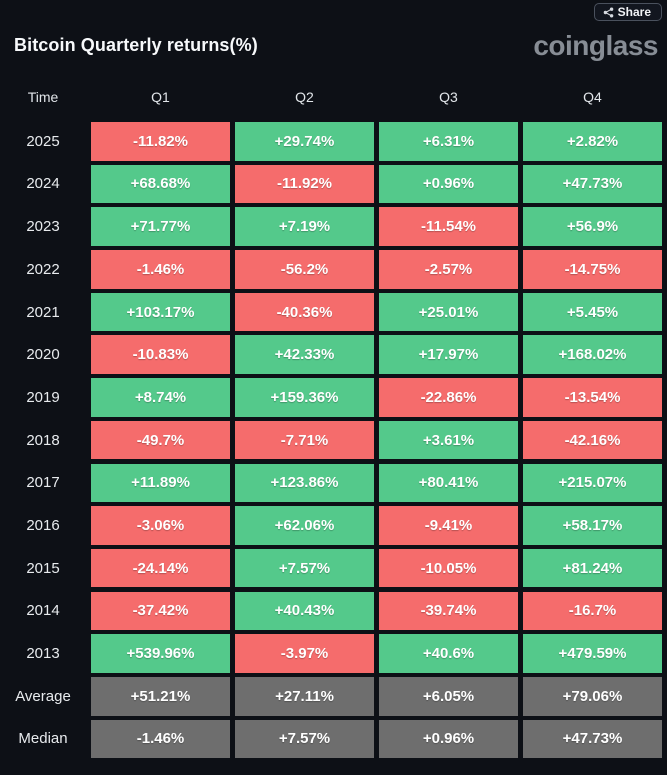 The width and height of the screenshot is (667, 775). I want to click on cell-2021-q3: +25.01%, so click(448, 312).